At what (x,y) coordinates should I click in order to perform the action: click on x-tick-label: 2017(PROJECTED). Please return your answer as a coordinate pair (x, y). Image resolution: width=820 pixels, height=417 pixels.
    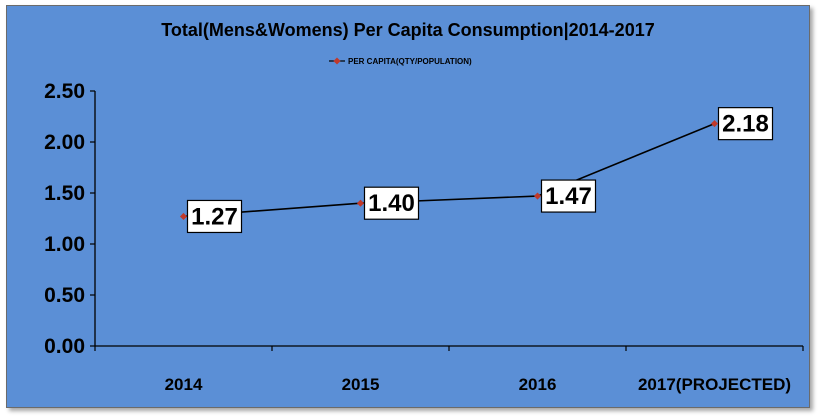
    Looking at the image, I should click on (714, 384).